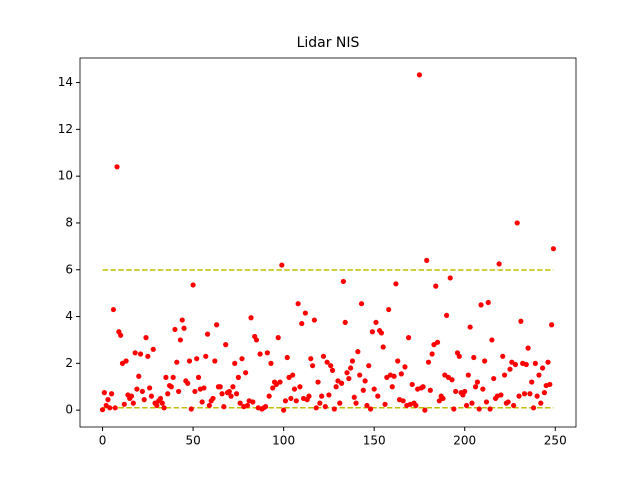 This screenshot has width=640, height=480. What do you see at coordinates (328, 43) in the screenshot?
I see `chart-title: Lidar NIS` at bounding box center [328, 43].